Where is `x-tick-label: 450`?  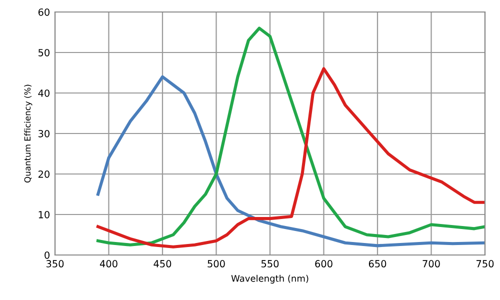
x-tick-label: 450 is located at coordinates (163, 264).